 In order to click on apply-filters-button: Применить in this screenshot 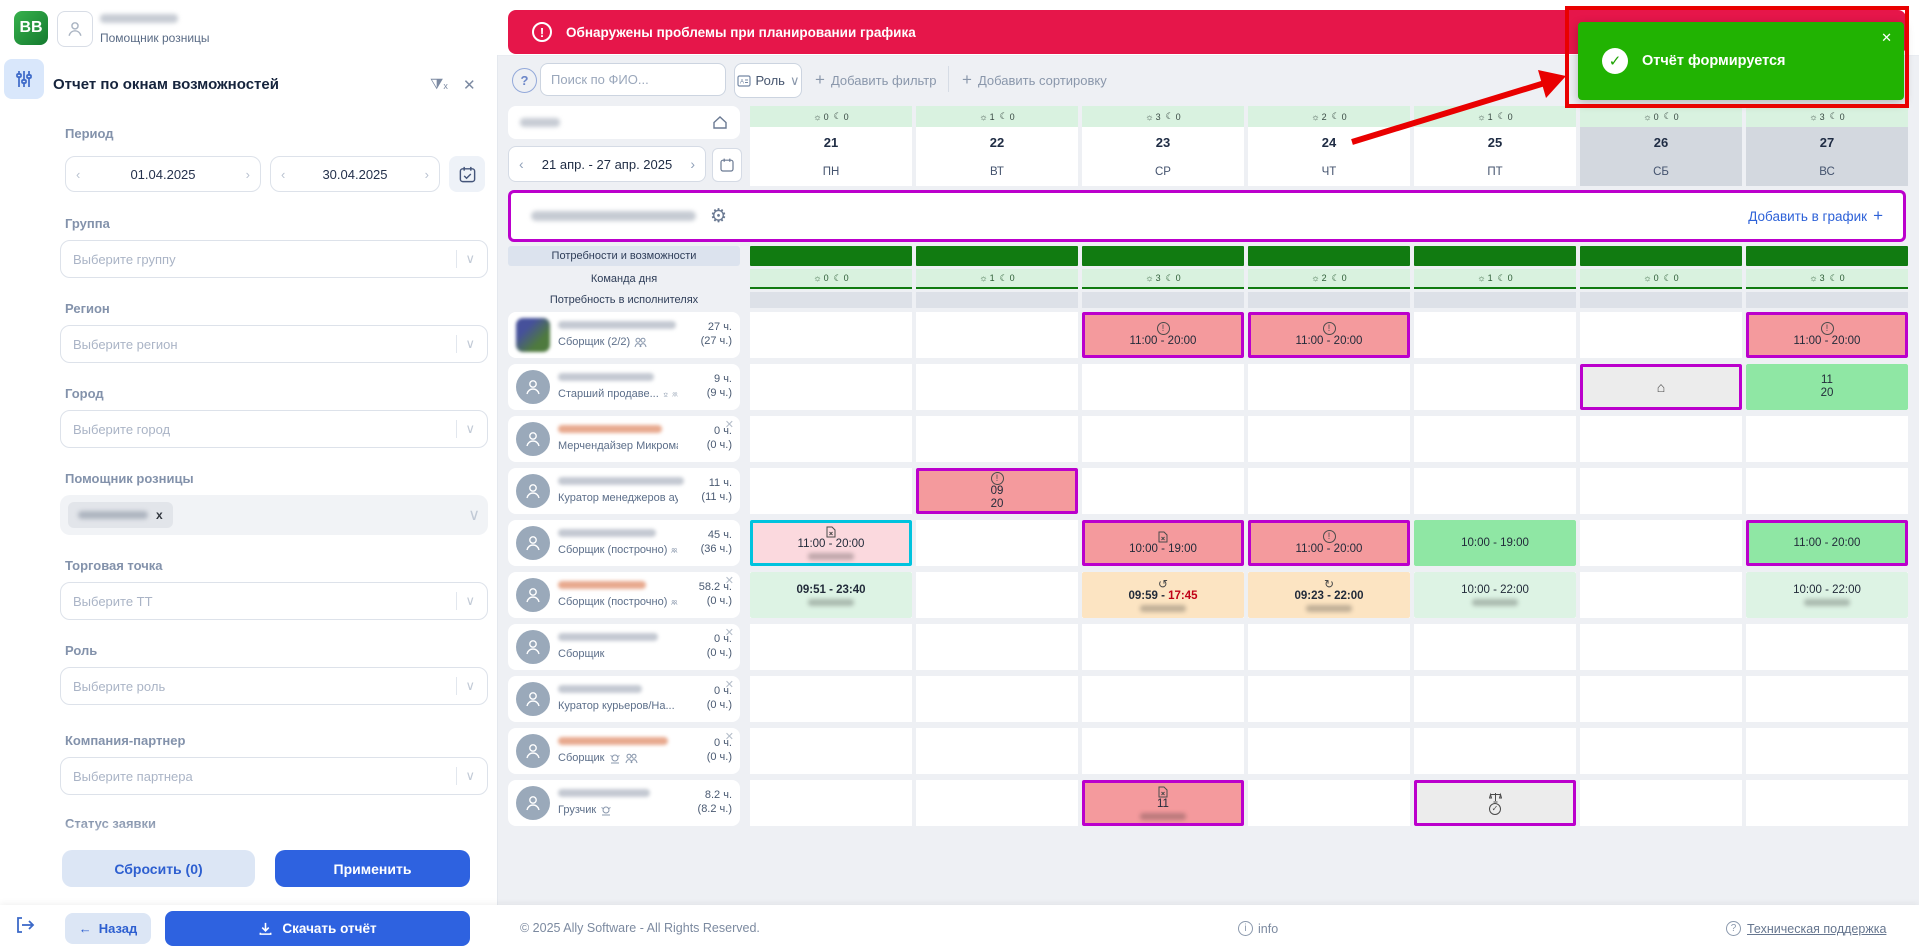, I will do `click(372, 868)`.